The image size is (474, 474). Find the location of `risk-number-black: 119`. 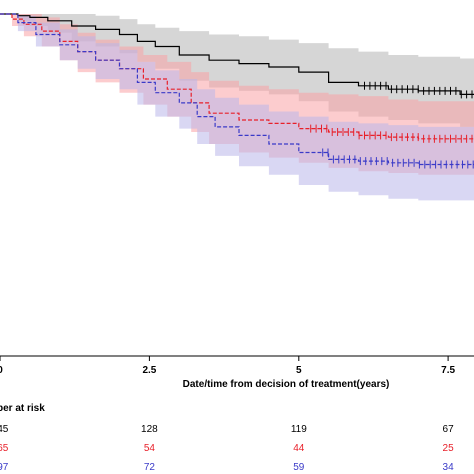

risk-number-black: 119 is located at coordinates (299, 429).